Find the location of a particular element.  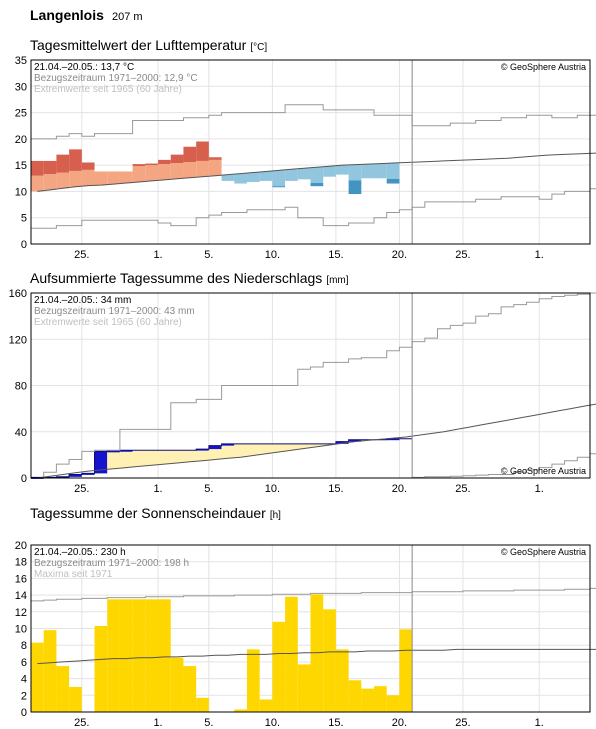

station-name: Langenlois is located at coordinates (67, 15).